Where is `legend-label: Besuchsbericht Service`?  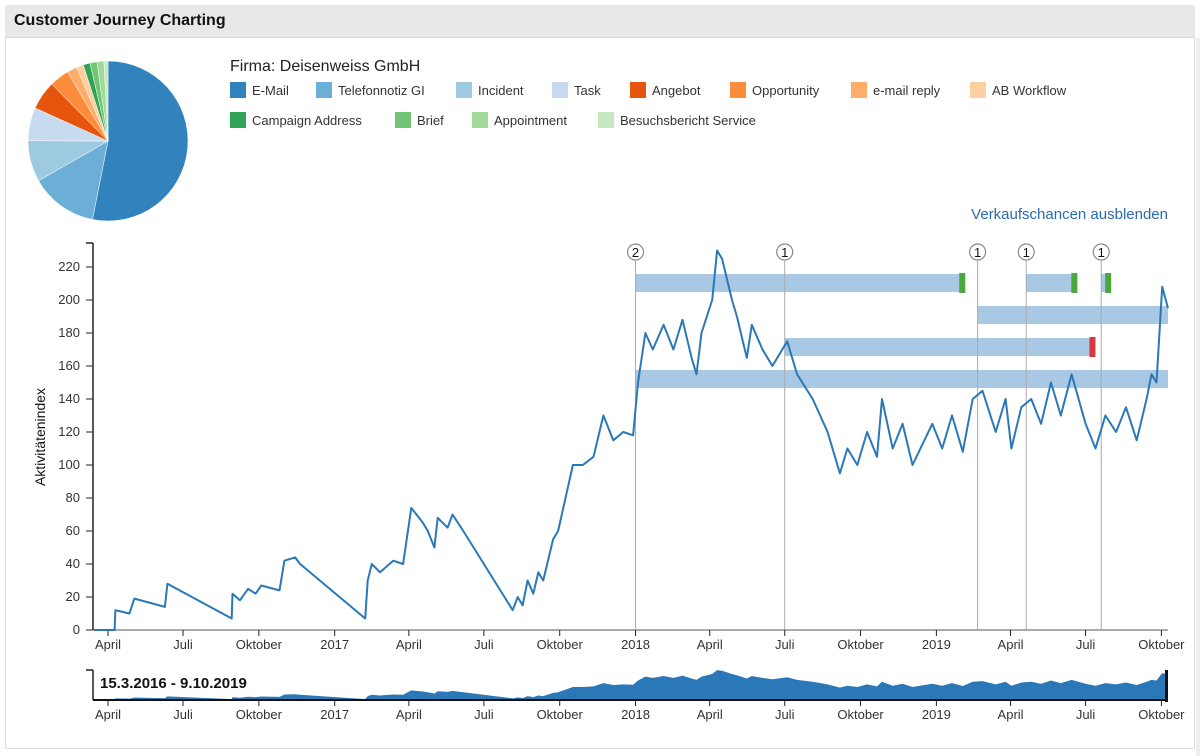
legend-label: Besuchsbericht Service is located at coordinates (688, 120).